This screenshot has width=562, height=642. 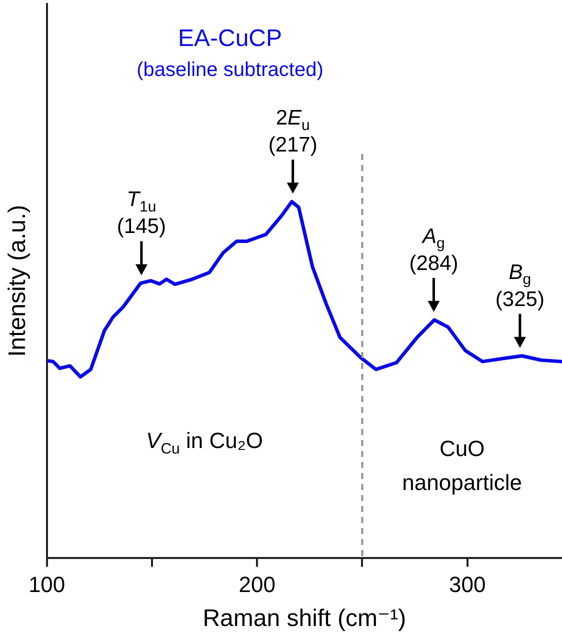 I want to click on x-tick-label: 200, so click(x=257, y=585).